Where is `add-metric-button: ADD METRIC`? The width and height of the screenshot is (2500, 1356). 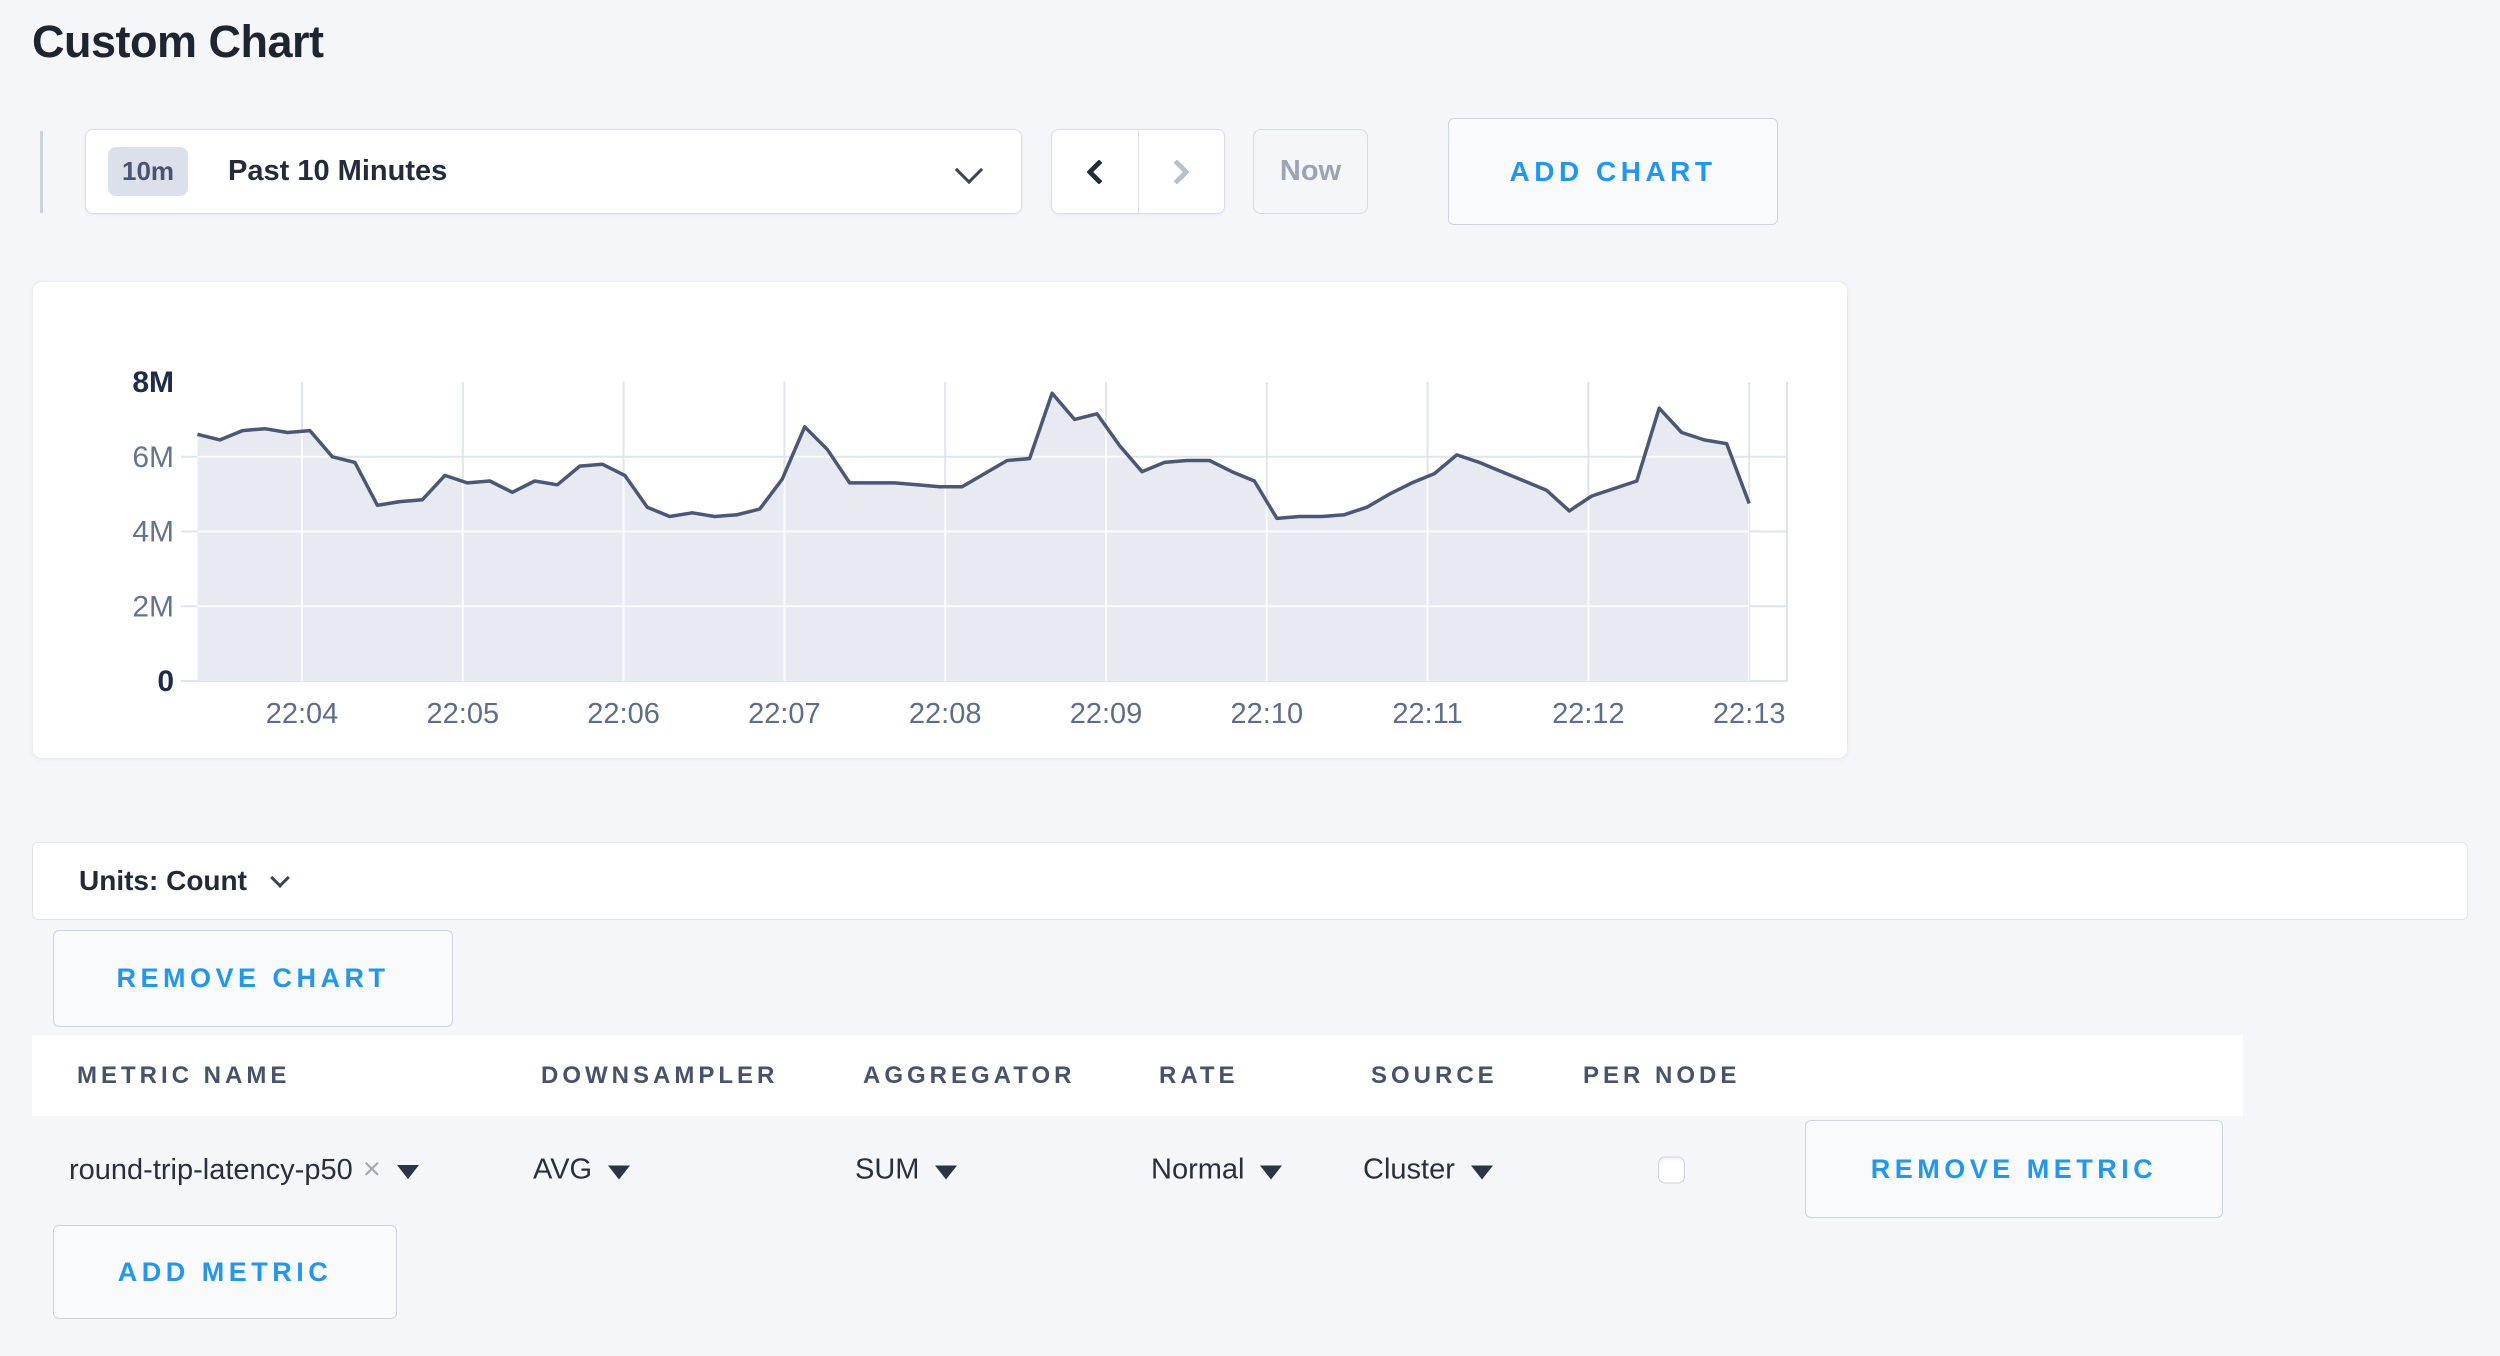
add-metric-button: ADD METRIC is located at coordinates (225, 1272).